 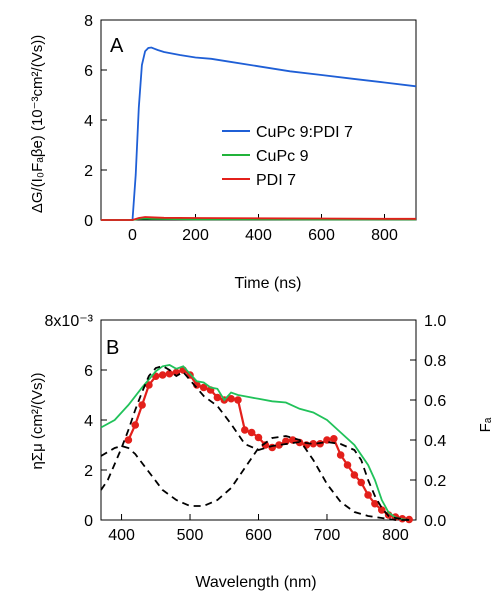 I want to click on panel-a-legend: CuPc 9:PDI 7 CuPc 9 PDI 7, so click(x=287, y=156).